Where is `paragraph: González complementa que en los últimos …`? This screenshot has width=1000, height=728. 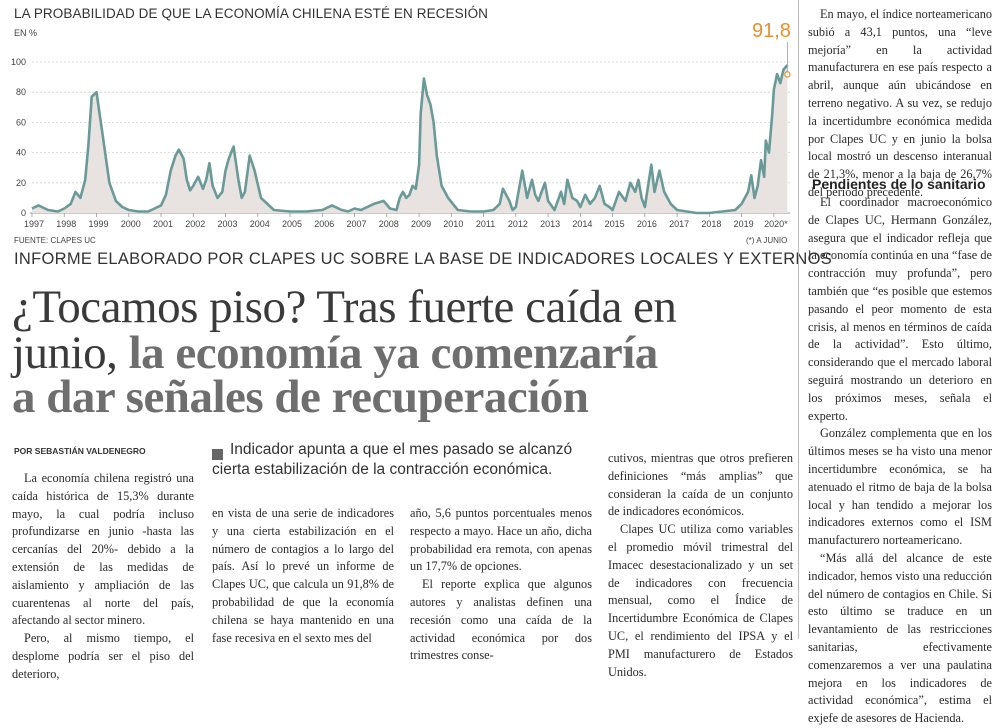
paragraph: González complementa que en los últimos … is located at coordinates (900, 487).